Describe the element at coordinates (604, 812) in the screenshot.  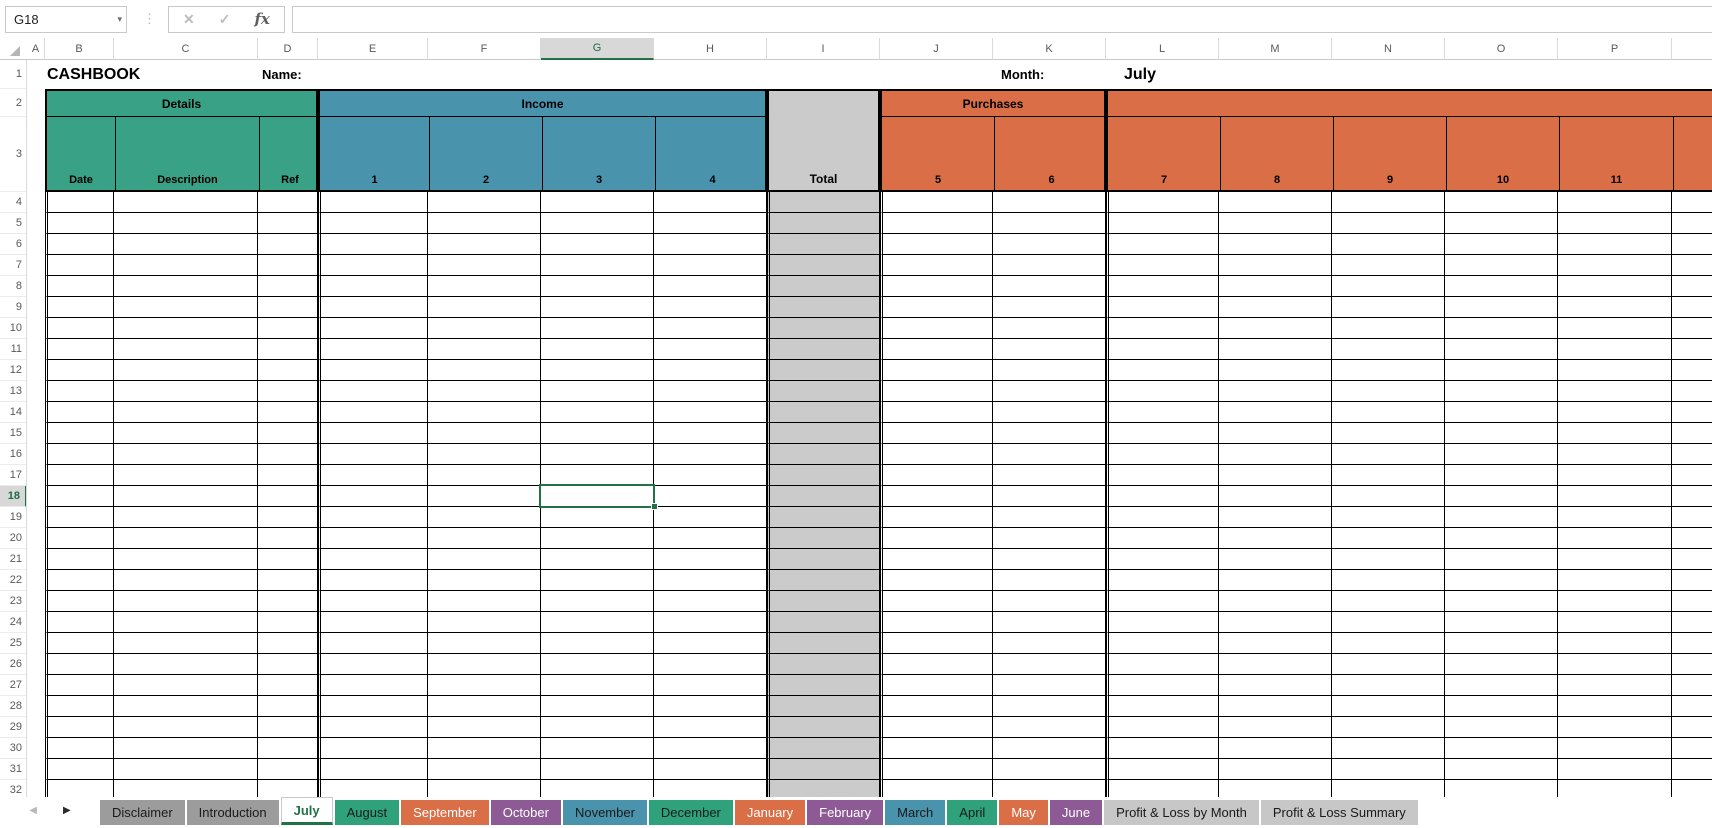
I see `tab-november: November` at that location.